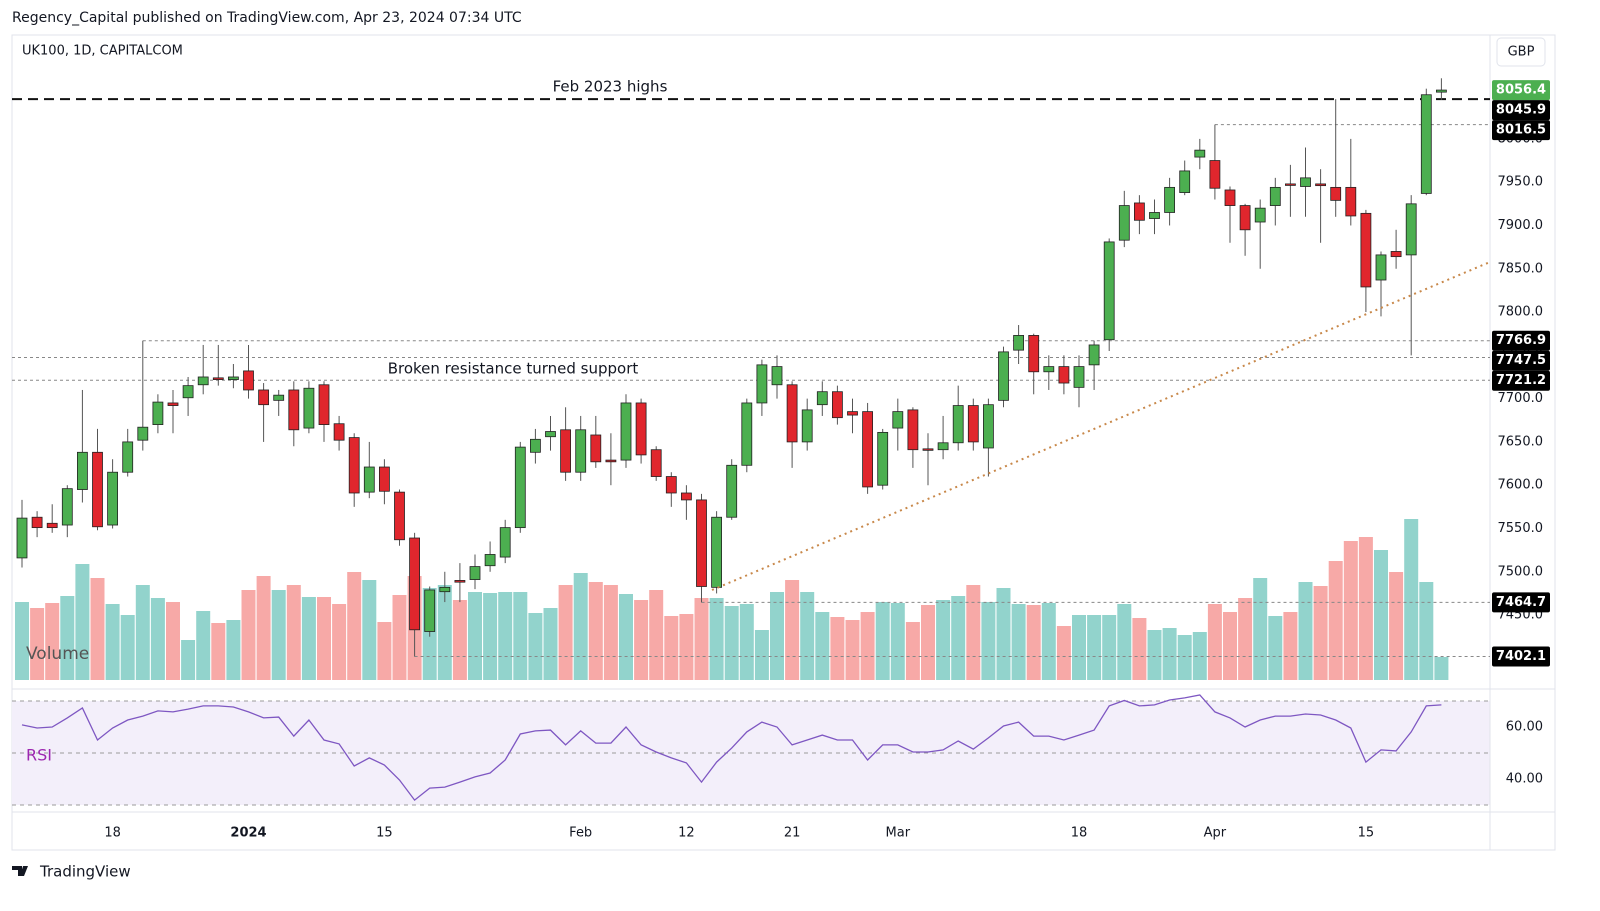 Image resolution: width=1600 pixels, height=911 pixels. Describe the element at coordinates (1521, 656) in the screenshot. I see `price-label: 7402.1` at that location.